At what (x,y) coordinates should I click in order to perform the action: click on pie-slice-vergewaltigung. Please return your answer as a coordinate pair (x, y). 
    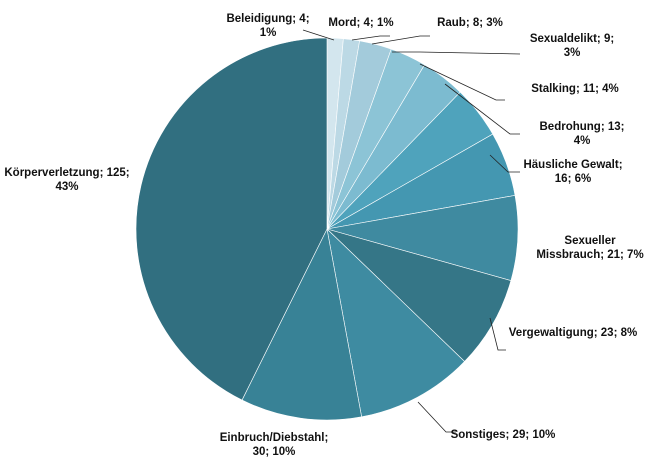
    Looking at the image, I should click on (419, 295).